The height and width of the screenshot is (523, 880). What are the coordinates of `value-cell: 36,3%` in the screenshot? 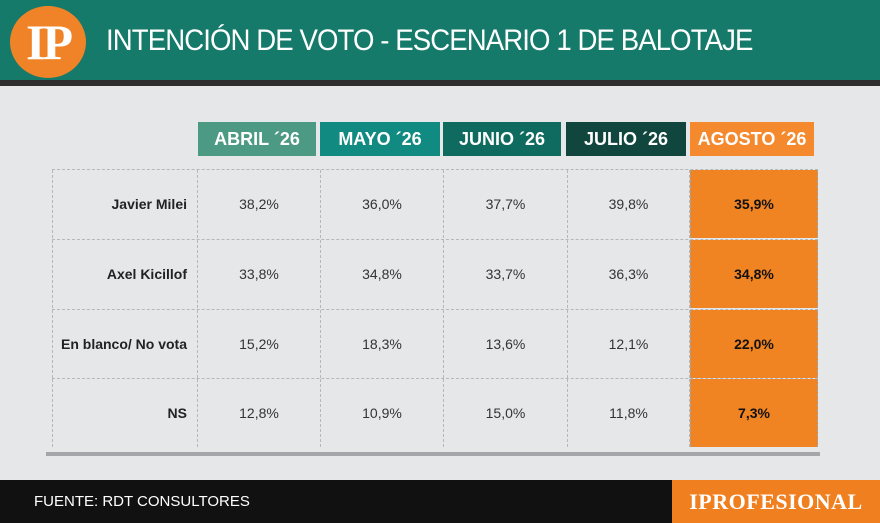 It's located at (629, 274).